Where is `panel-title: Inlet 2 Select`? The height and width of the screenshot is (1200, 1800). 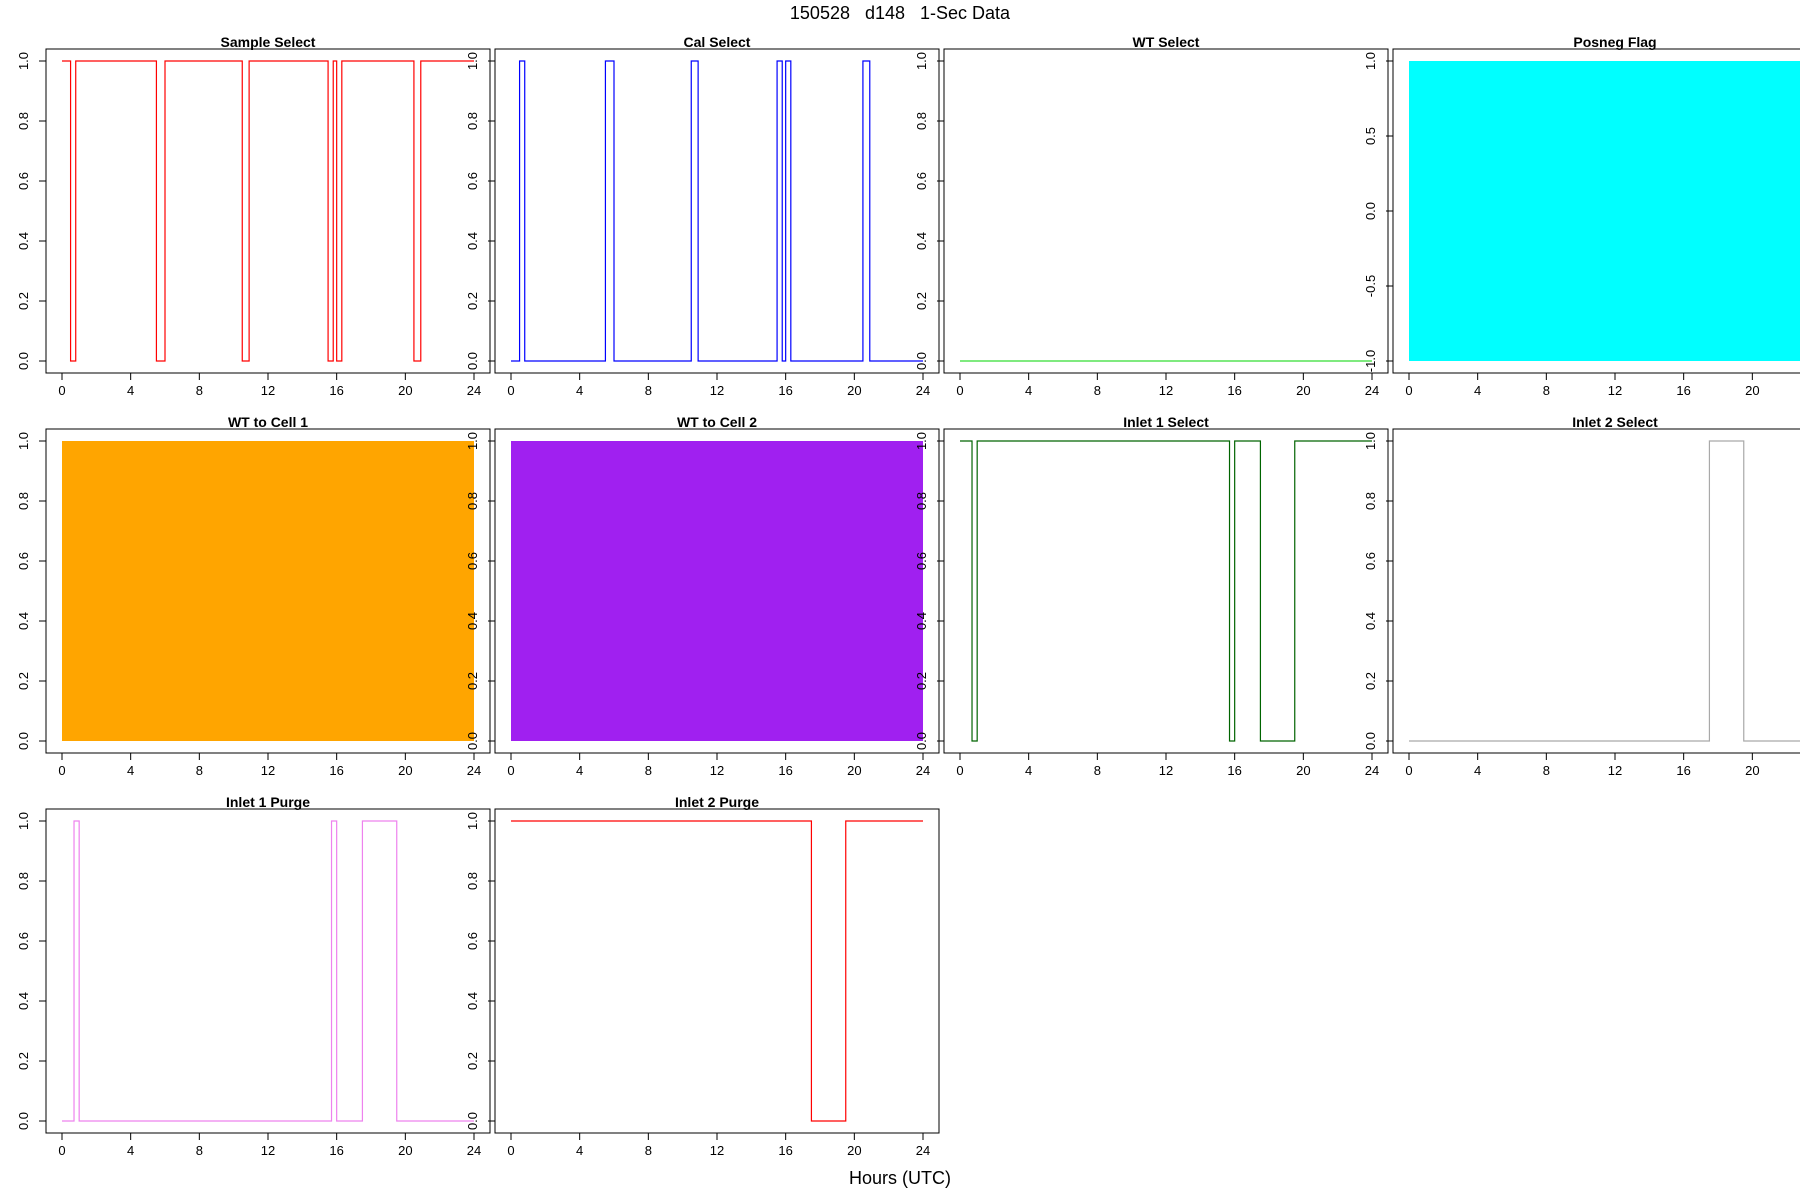
panel-title: Inlet 2 Select is located at coordinates (1615, 422).